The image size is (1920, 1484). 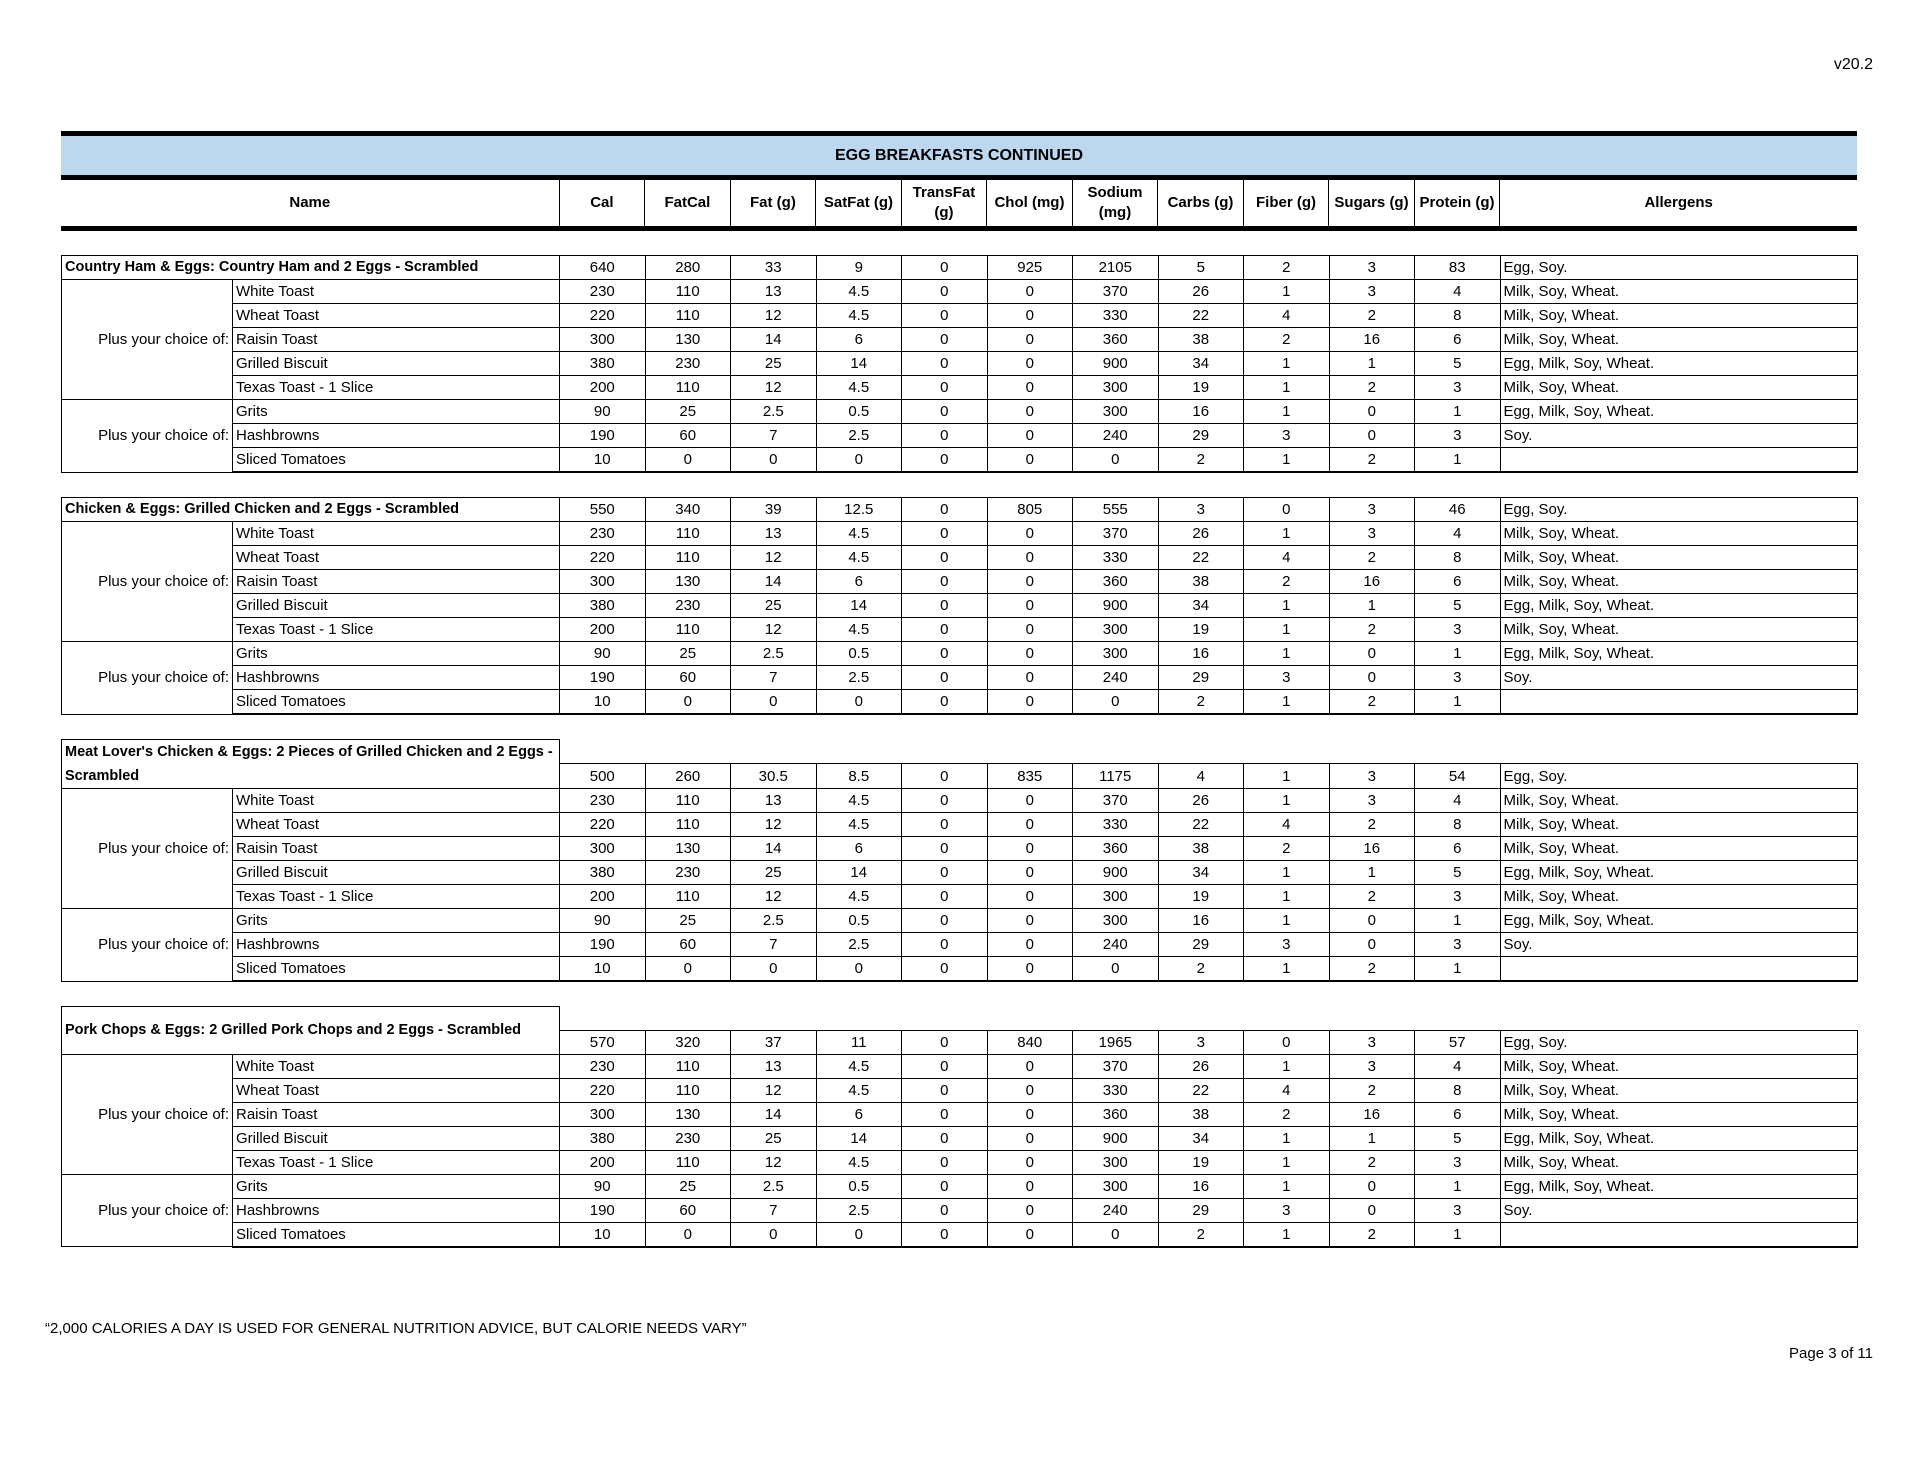 What do you see at coordinates (602, 267) in the screenshot?
I see `nutrient-value: 640` at bounding box center [602, 267].